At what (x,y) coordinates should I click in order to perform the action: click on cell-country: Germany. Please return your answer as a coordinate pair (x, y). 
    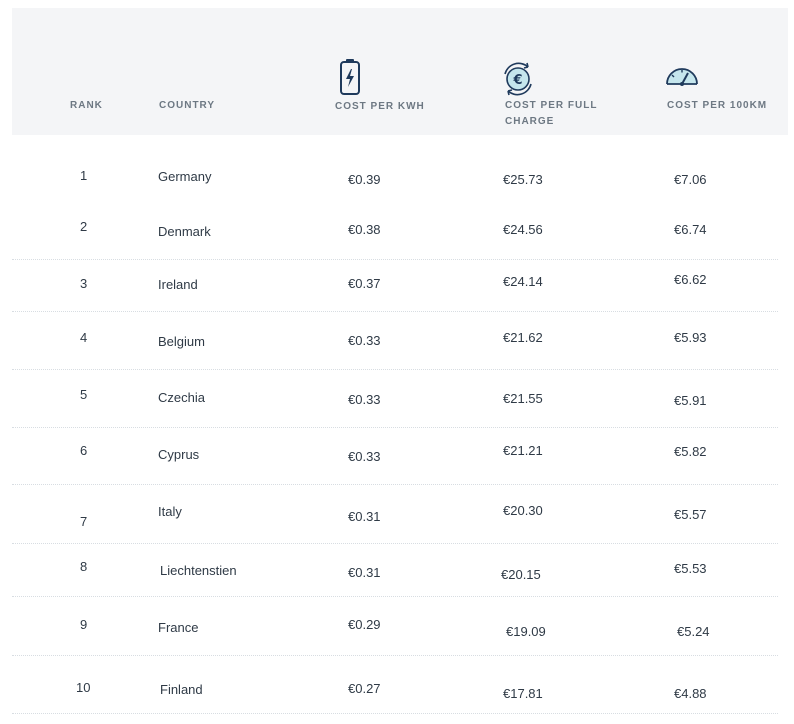
    Looking at the image, I should click on (185, 176).